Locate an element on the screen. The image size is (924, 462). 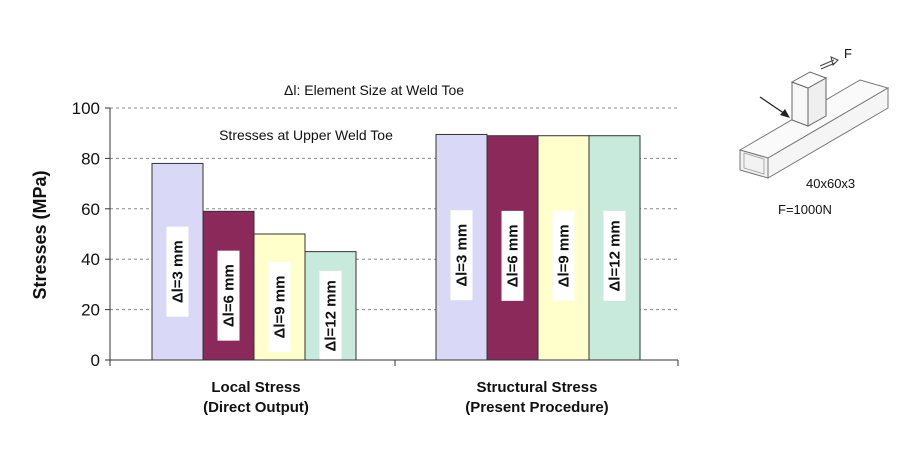
beam-side-face is located at coordinates (828, 133).